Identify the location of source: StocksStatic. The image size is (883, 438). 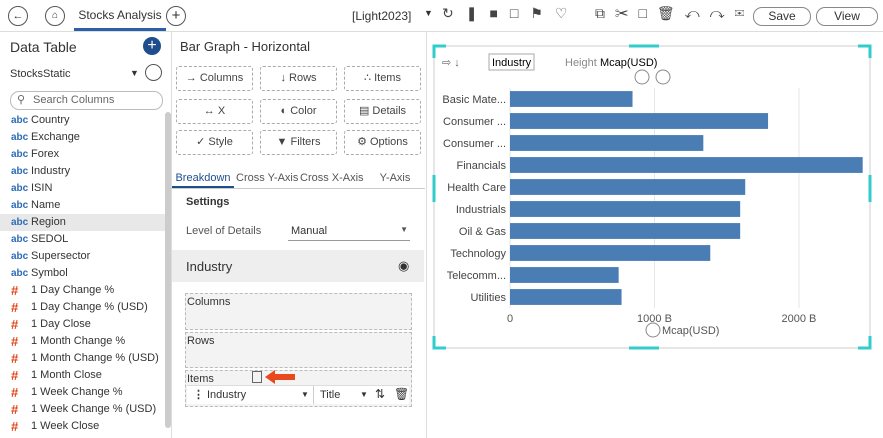
(40, 74).